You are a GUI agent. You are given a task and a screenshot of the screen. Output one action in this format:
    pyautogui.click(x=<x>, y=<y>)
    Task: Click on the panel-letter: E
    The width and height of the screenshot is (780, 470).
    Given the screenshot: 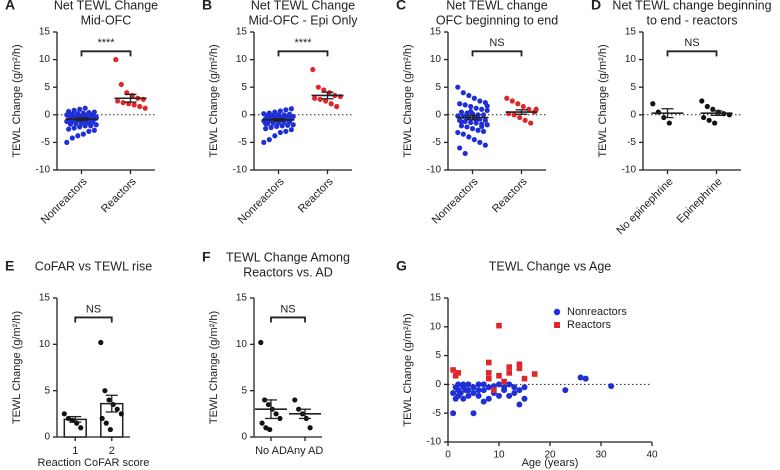 What is the action you would take?
    pyautogui.click(x=9, y=266)
    